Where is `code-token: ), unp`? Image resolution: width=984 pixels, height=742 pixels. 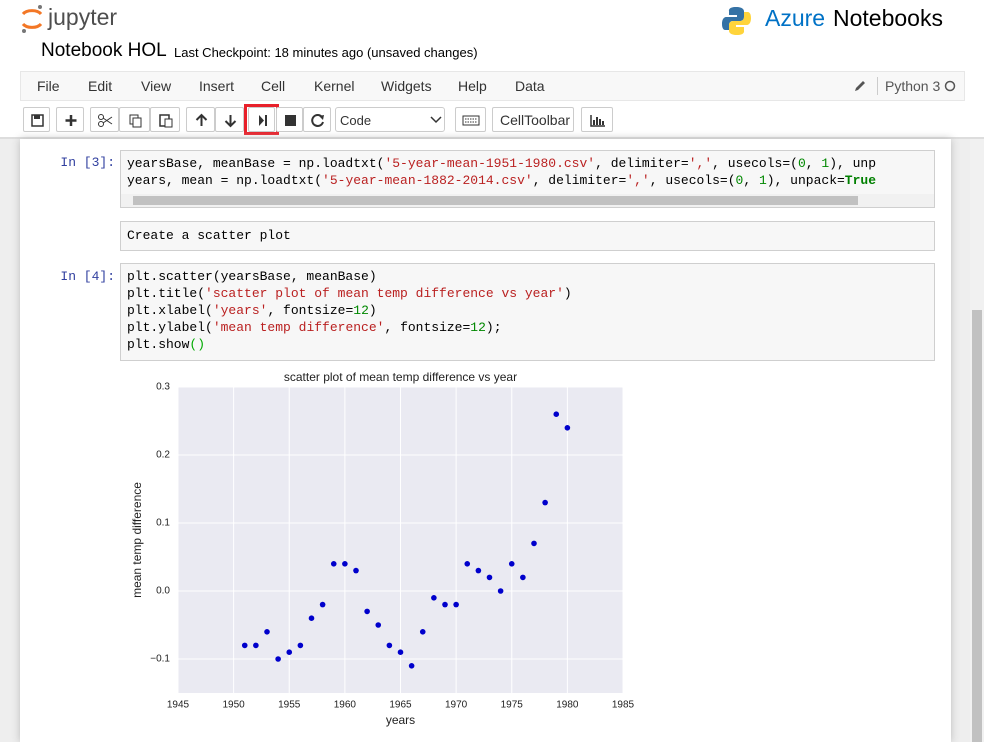 code-token: ), unp is located at coordinates (852, 163).